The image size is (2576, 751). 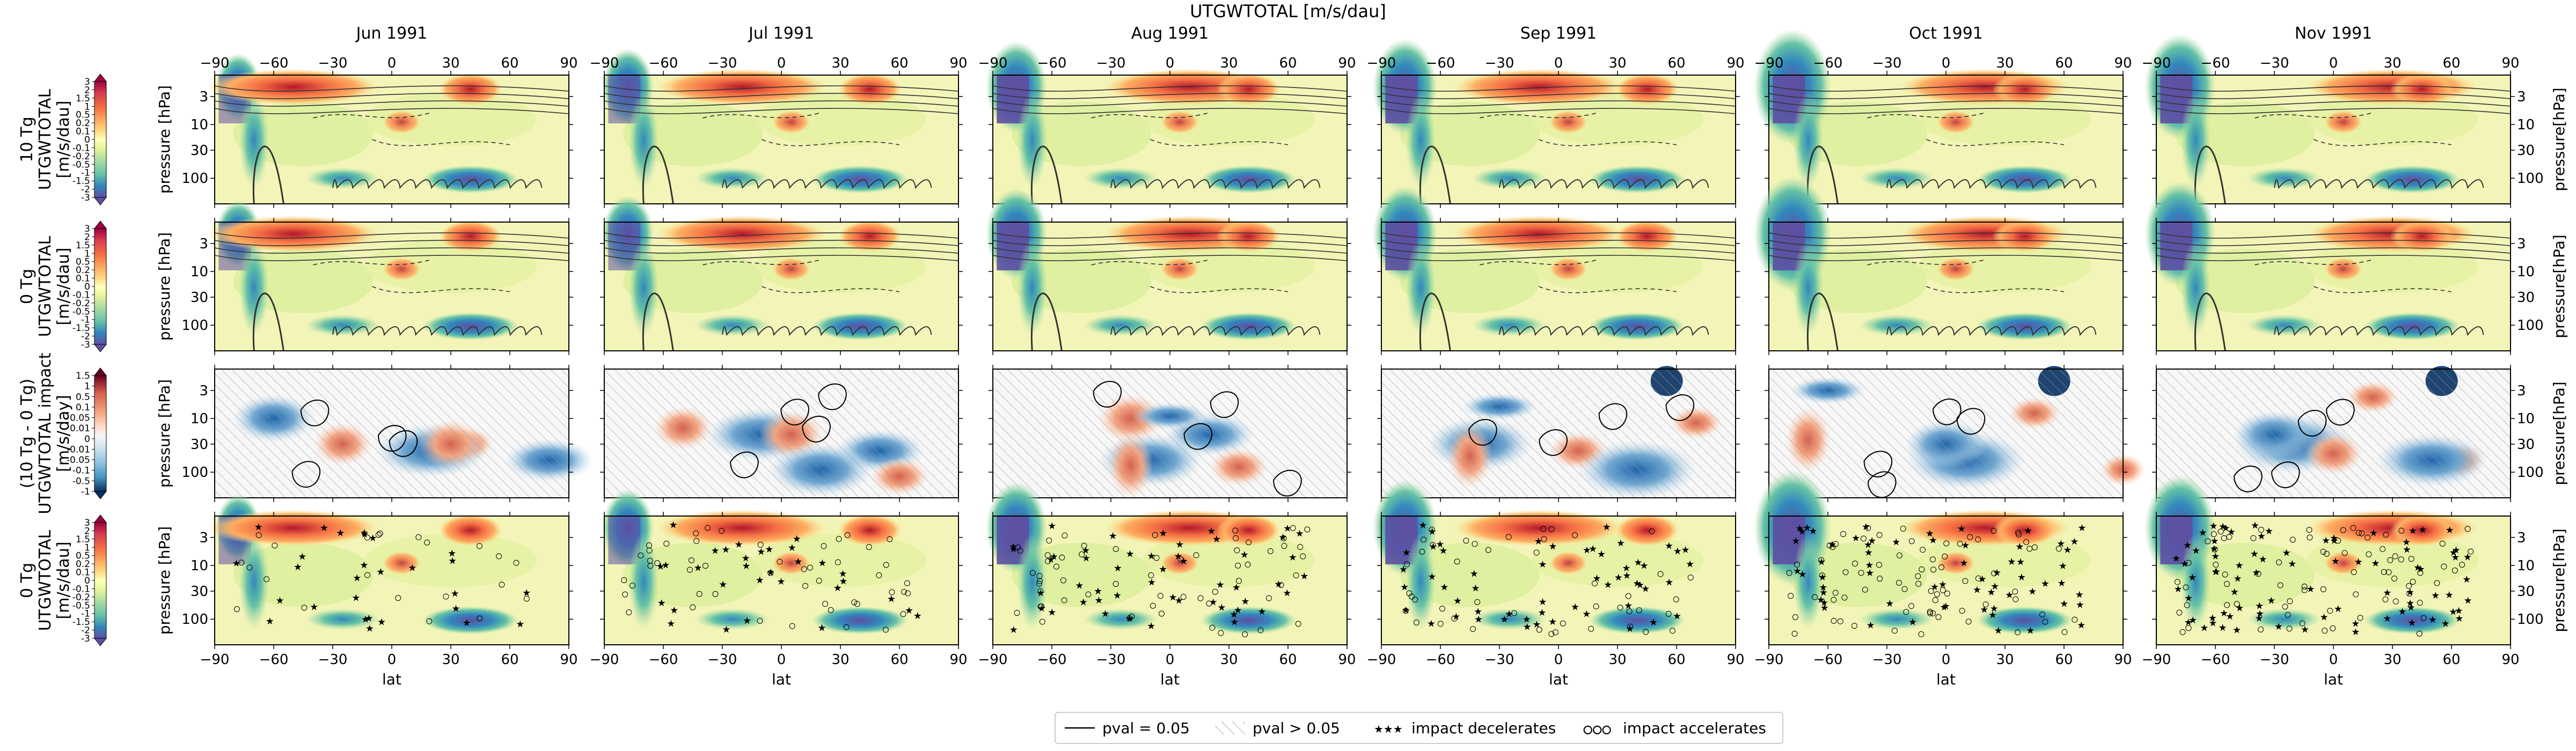 I want to click on x-tick-label: −60, so click(x=1052, y=660).